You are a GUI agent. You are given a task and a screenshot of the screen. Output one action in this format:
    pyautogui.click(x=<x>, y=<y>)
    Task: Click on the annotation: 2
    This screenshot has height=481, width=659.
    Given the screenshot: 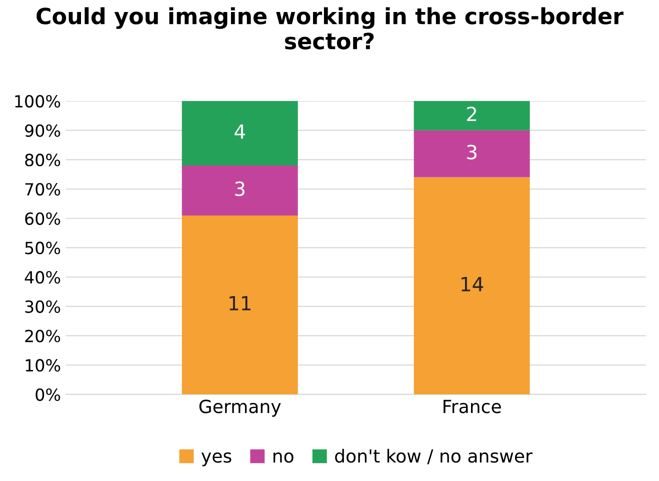 What is the action you would take?
    pyautogui.click(x=471, y=114)
    